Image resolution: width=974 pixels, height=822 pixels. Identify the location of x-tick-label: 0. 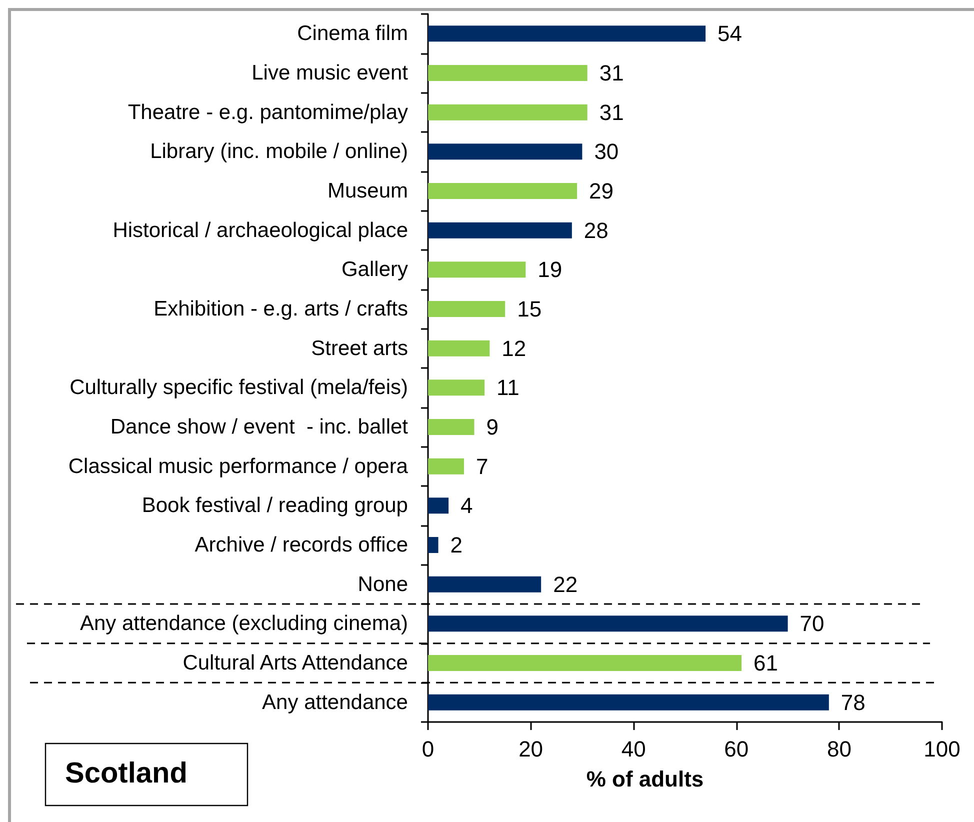
(428, 749).